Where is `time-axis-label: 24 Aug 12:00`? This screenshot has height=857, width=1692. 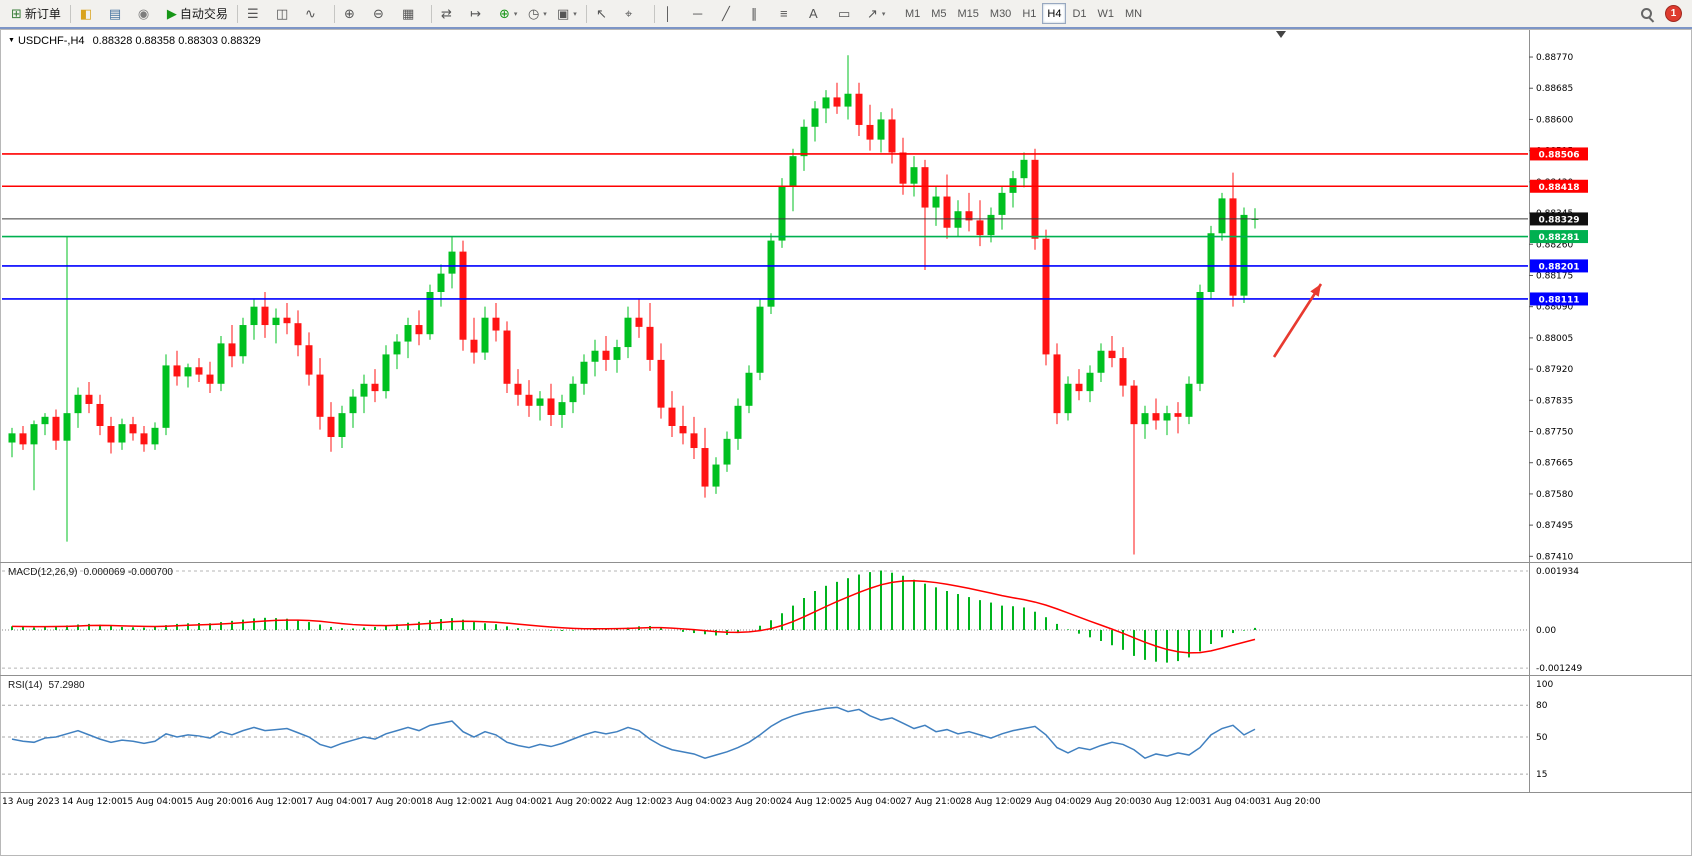
time-axis-label: 24 Aug 12:00 is located at coordinates (811, 802).